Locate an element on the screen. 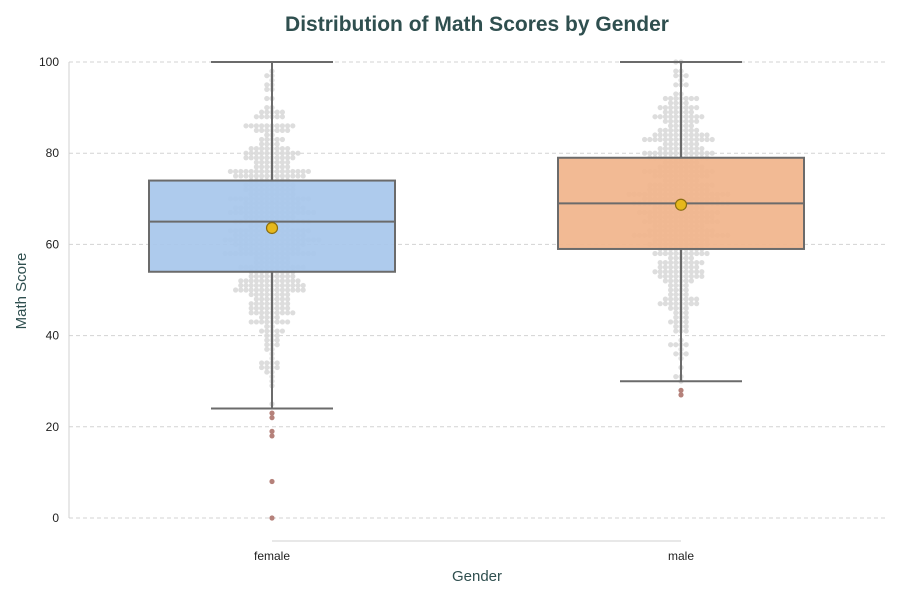 The height and width of the screenshot is (600, 900). mean-marker is located at coordinates (681, 204).